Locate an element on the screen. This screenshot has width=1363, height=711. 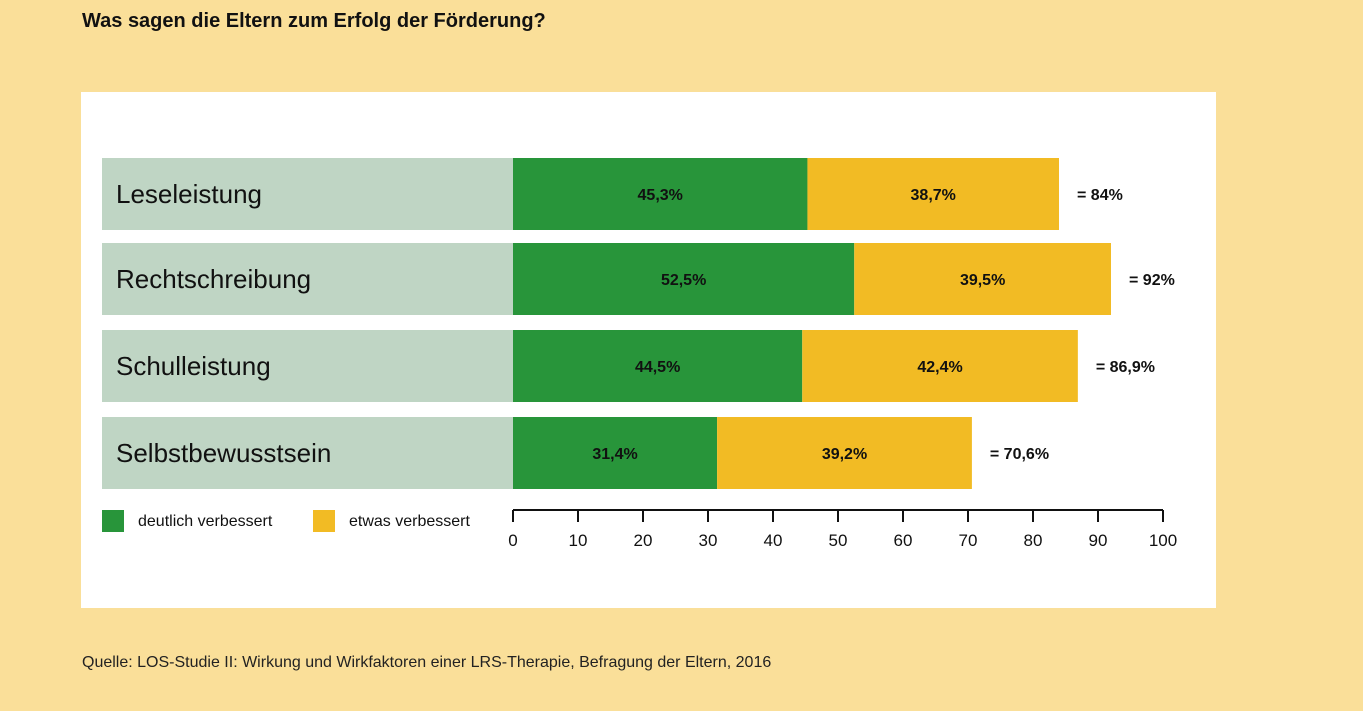
segment-value-label: 52,5% is located at coordinates (683, 280).